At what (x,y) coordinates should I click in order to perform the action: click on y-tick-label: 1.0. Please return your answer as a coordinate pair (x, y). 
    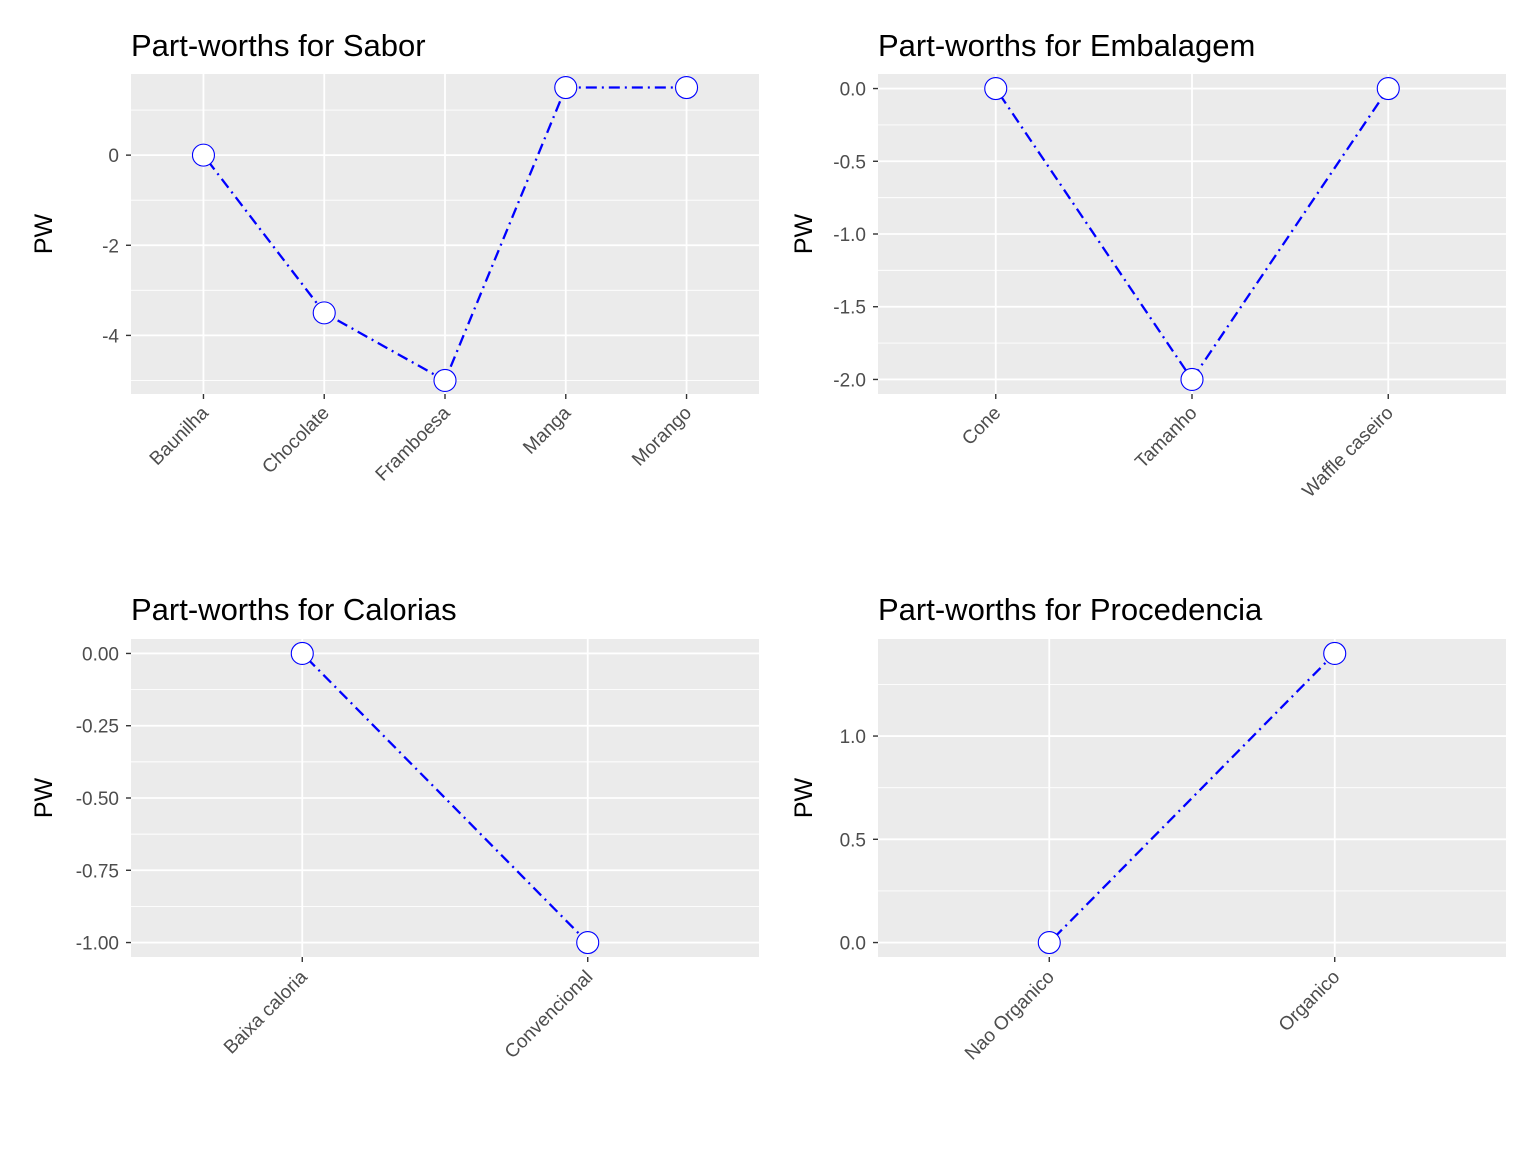
    Looking at the image, I should click on (853, 737).